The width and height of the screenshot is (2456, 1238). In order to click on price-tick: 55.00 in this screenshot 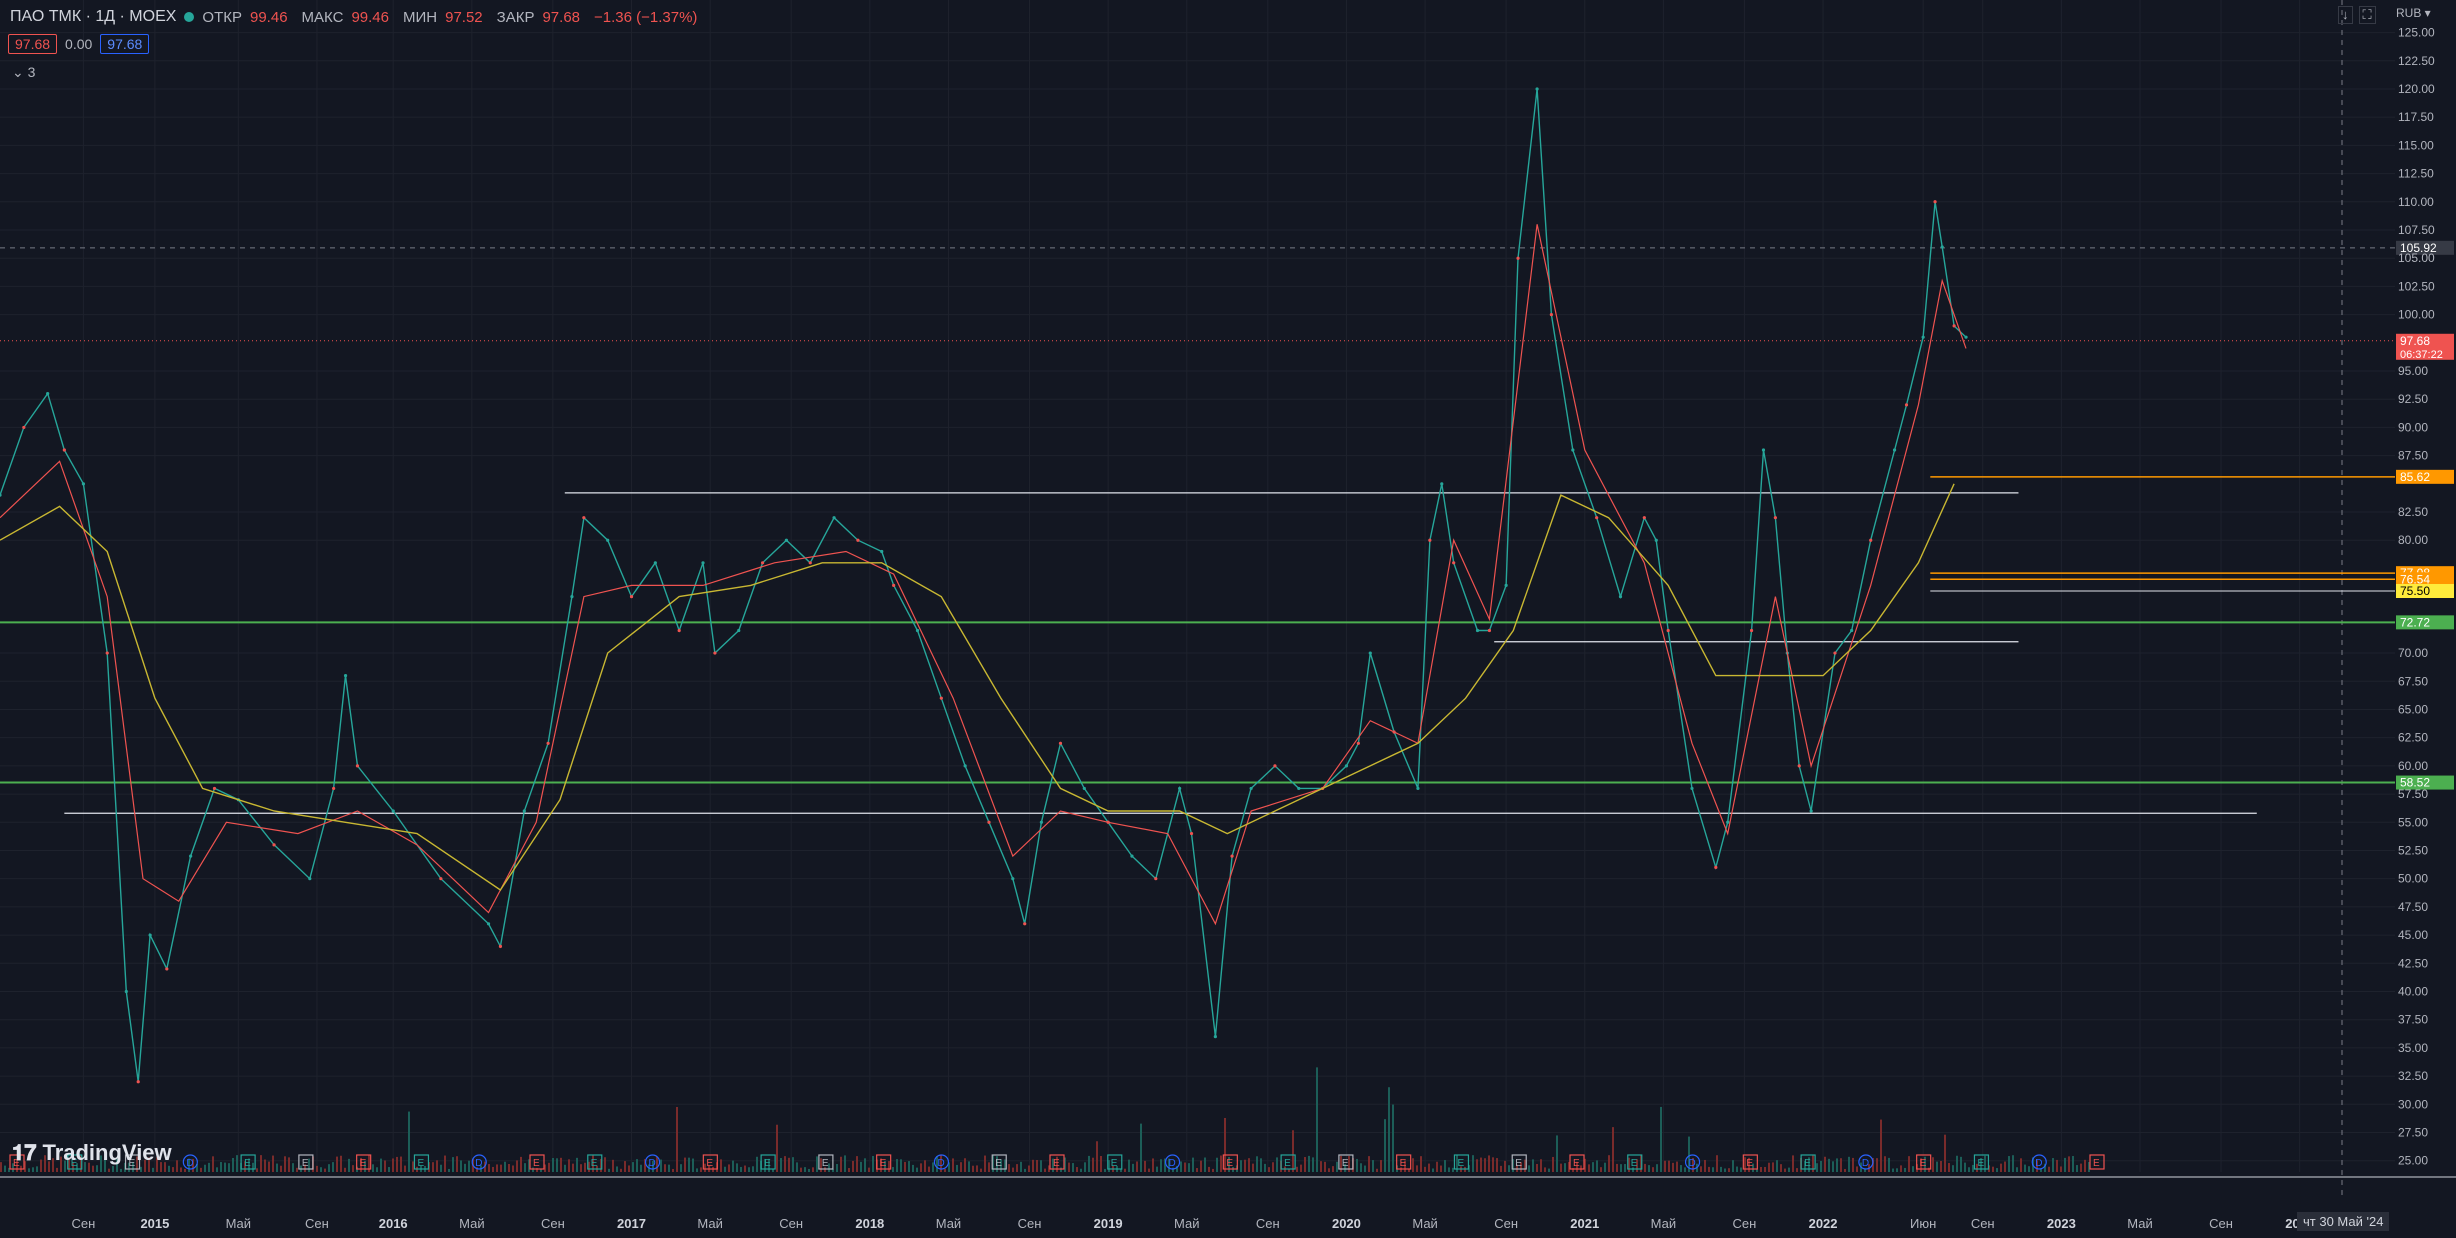, I will do `click(2413, 822)`.